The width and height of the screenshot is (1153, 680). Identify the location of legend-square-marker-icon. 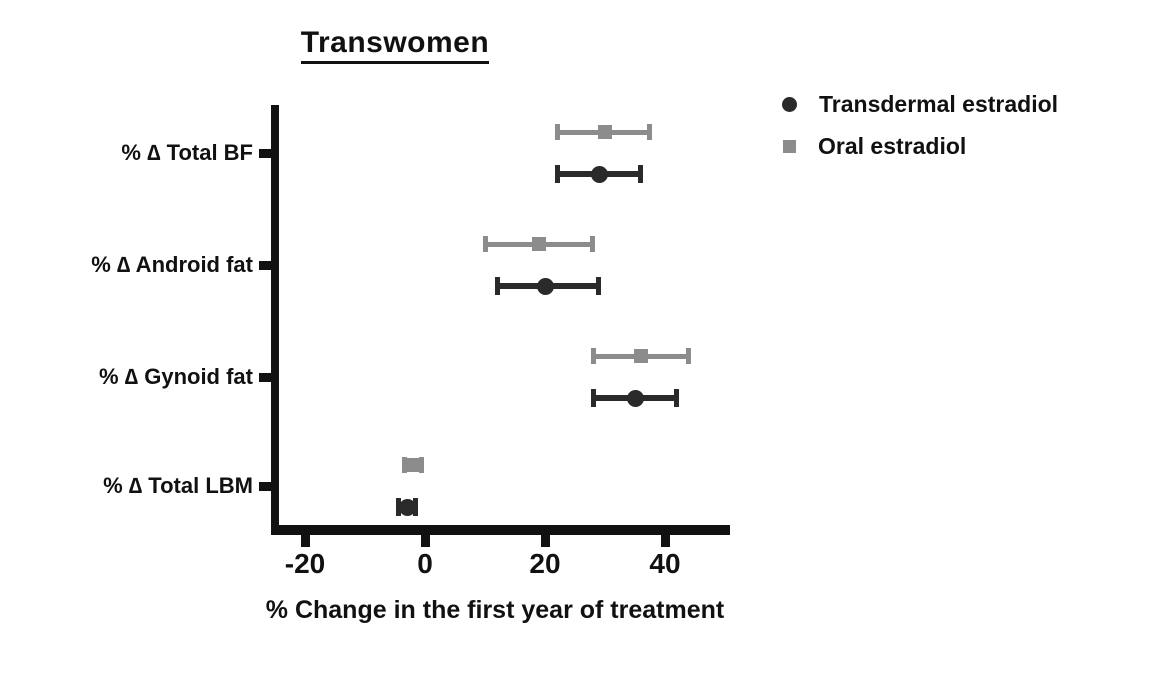
(789, 146).